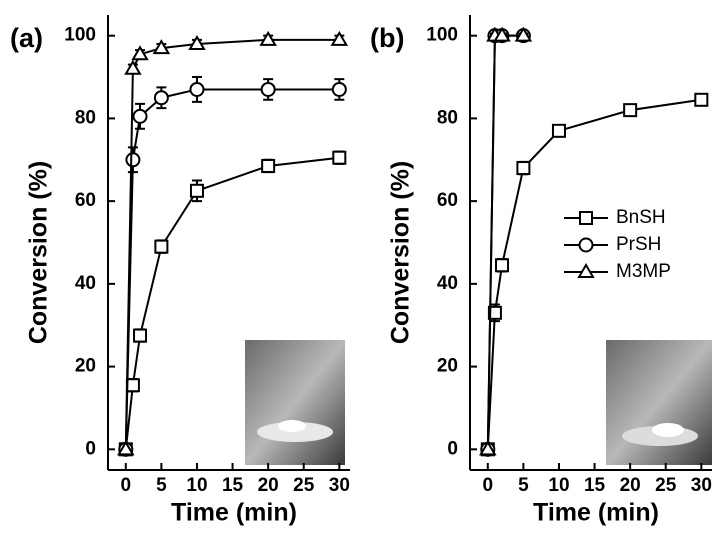 This screenshot has height=540, width=714. What do you see at coordinates (641, 217) in the screenshot?
I see `legend-label: BnSH` at bounding box center [641, 217].